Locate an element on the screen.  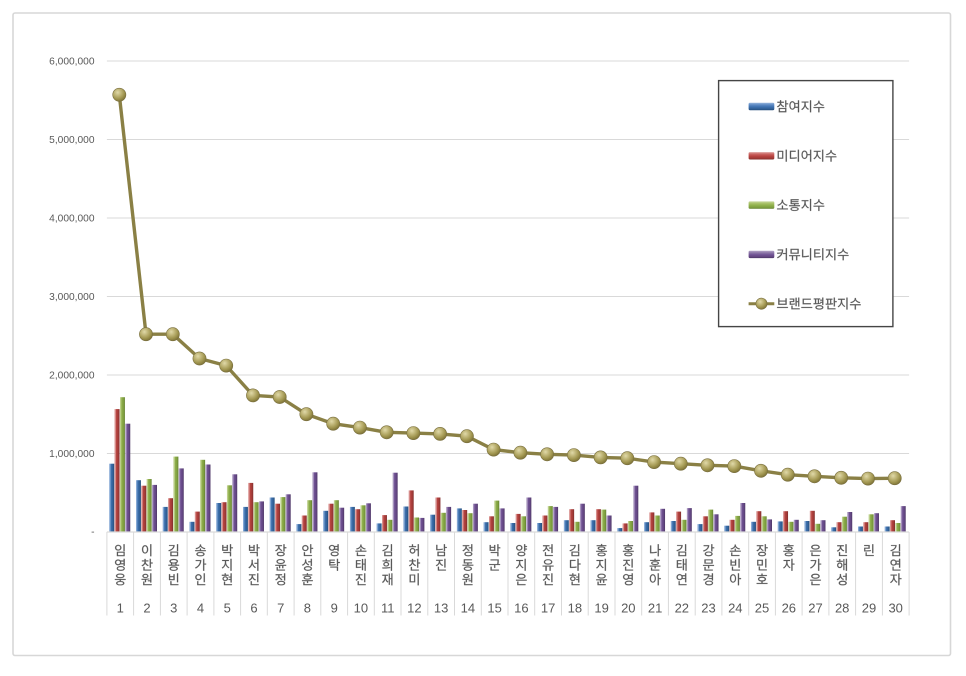
svg-text: 10 is located at coordinates (361, 607).